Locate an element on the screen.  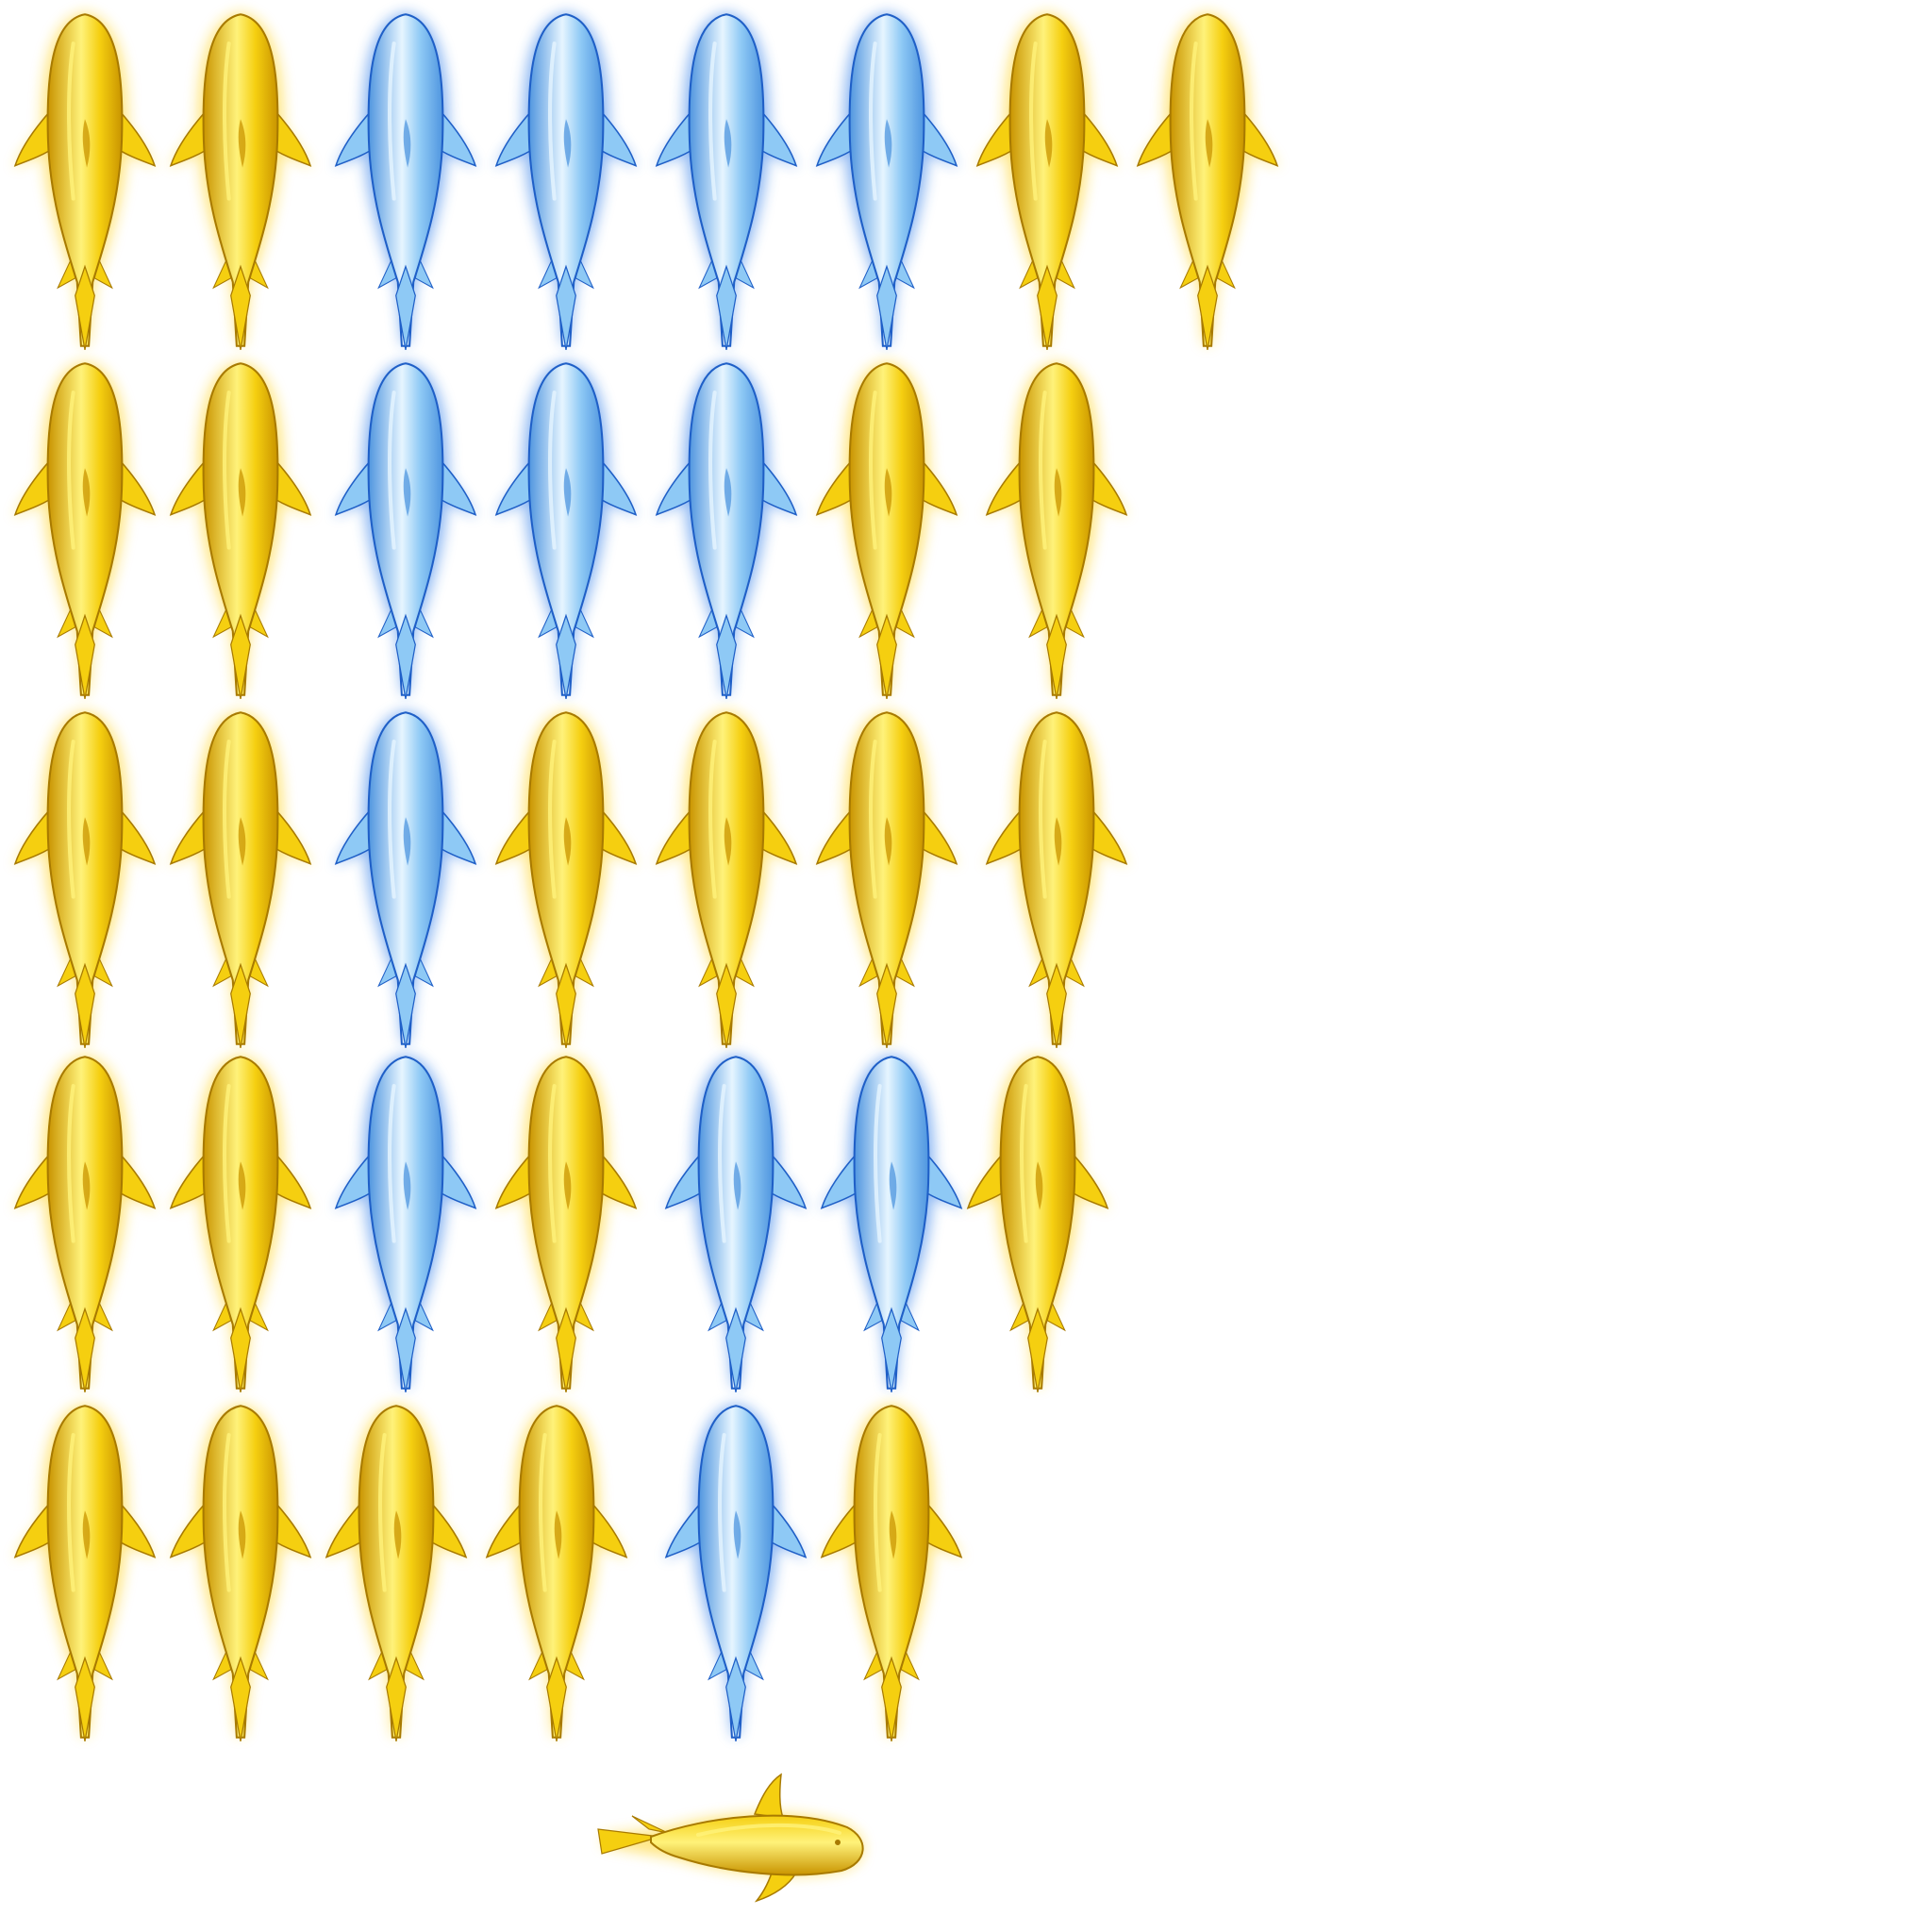
shark-sprite-gold-horizontal is located at coordinates (735, 1839).